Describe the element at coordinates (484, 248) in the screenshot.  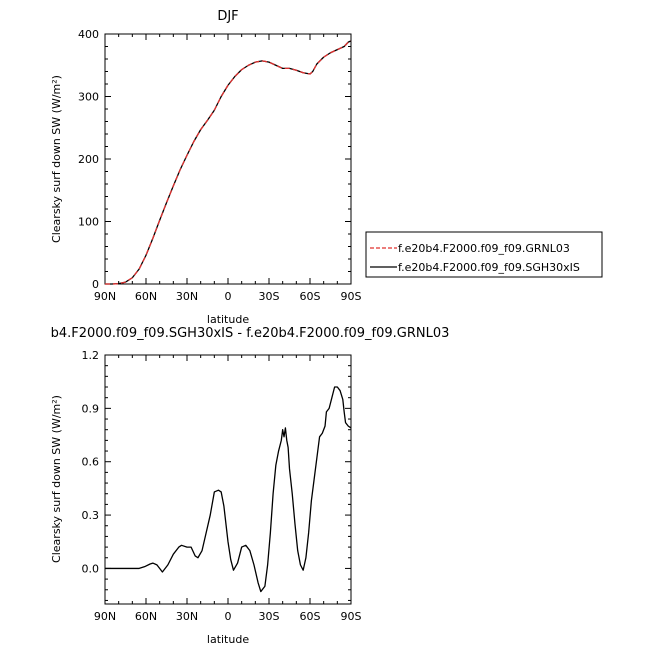
I see `legend-label-grnl03: f.e20b4.F2000.f09_f09.GRNL03` at that location.